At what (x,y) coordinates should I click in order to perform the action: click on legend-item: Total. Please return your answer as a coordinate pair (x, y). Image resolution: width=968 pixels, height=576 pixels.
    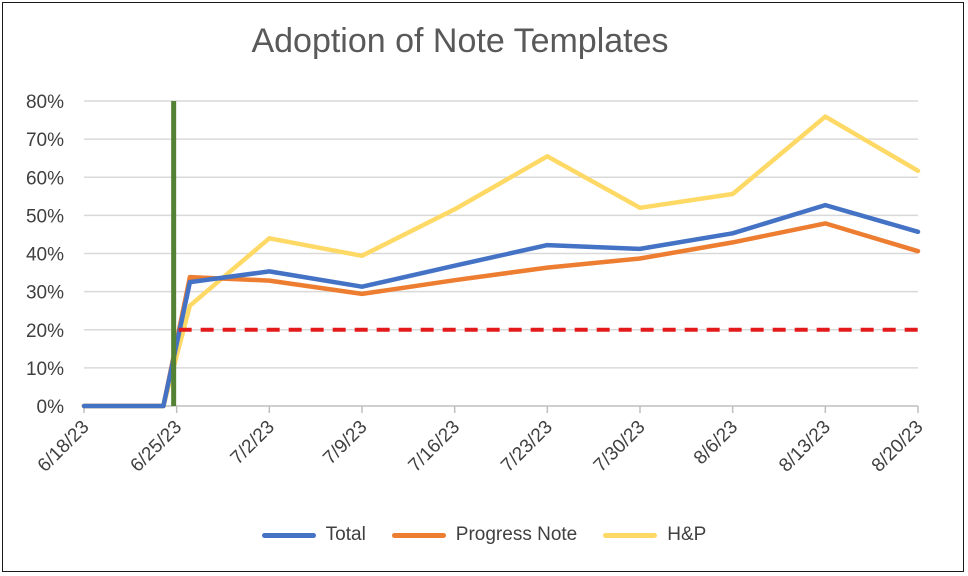
    Looking at the image, I should click on (313, 535).